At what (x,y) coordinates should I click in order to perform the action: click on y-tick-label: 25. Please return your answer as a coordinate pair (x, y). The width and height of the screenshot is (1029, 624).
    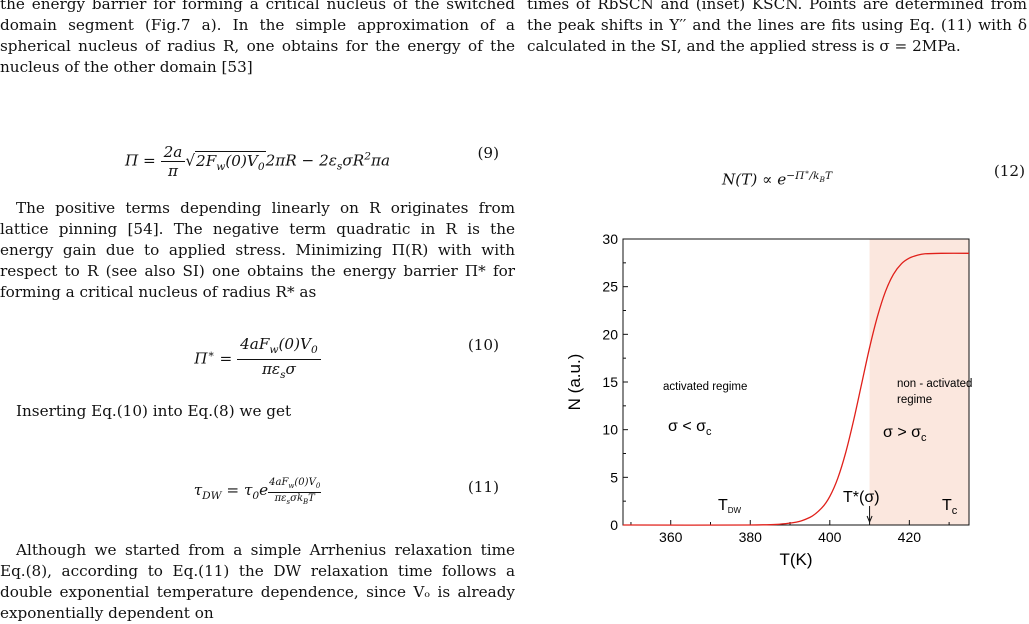
    Looking at the image, I should click on (610, 287).